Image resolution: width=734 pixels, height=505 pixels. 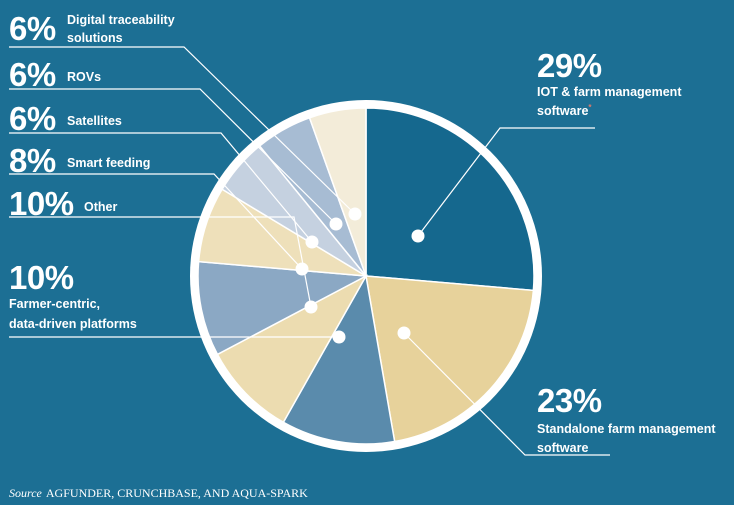 I want to click on label-farmer-line2: data-driven platforms, so click(x=73, y=324).